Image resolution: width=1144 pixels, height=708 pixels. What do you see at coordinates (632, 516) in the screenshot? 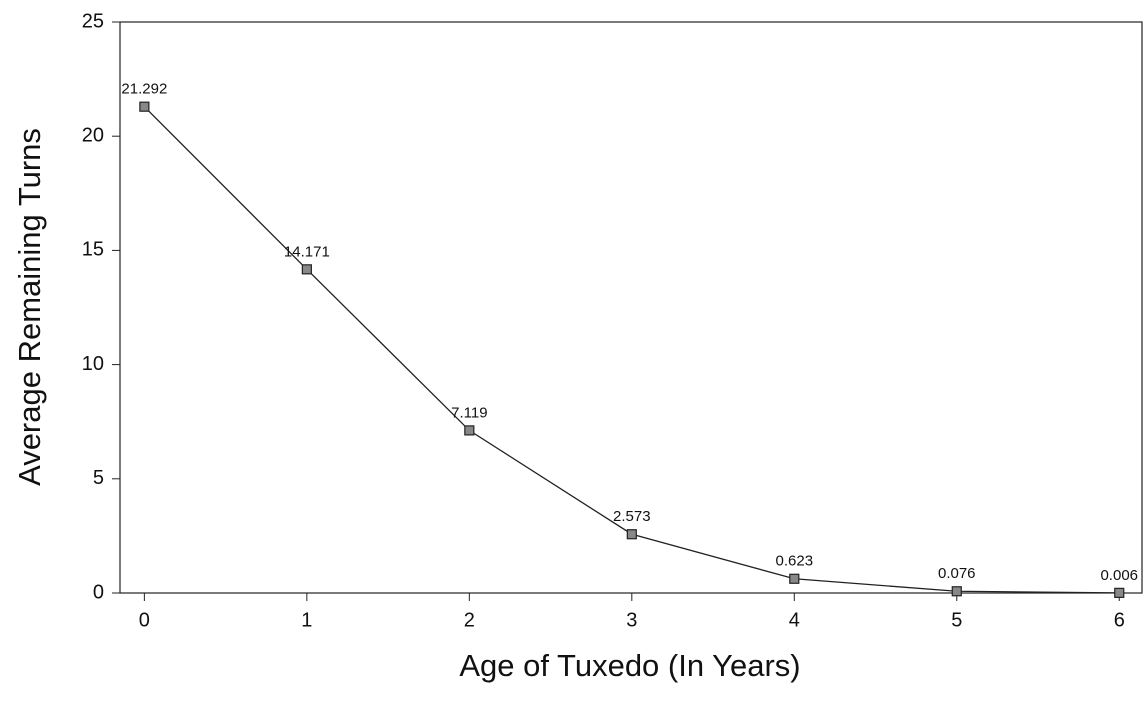
I see `data-label: 2.573` at bounding box center [632, 516].